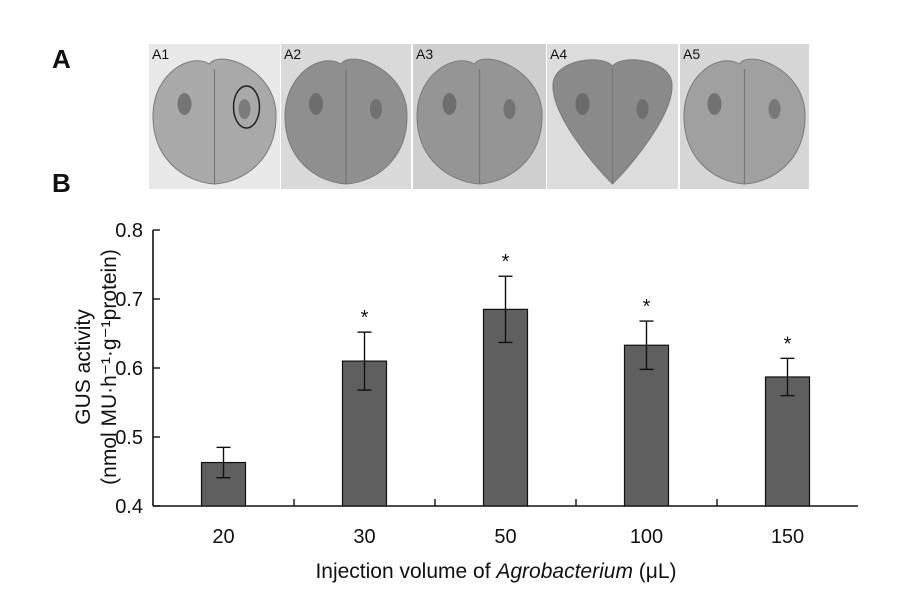 The height and width of the screenshot is (597, 900). I want to click on x-tick-label: 50, so click(505, 537).